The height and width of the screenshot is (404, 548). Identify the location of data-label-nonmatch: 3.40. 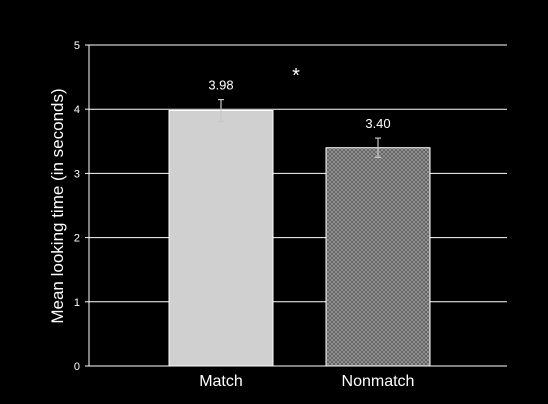
(377, 123).